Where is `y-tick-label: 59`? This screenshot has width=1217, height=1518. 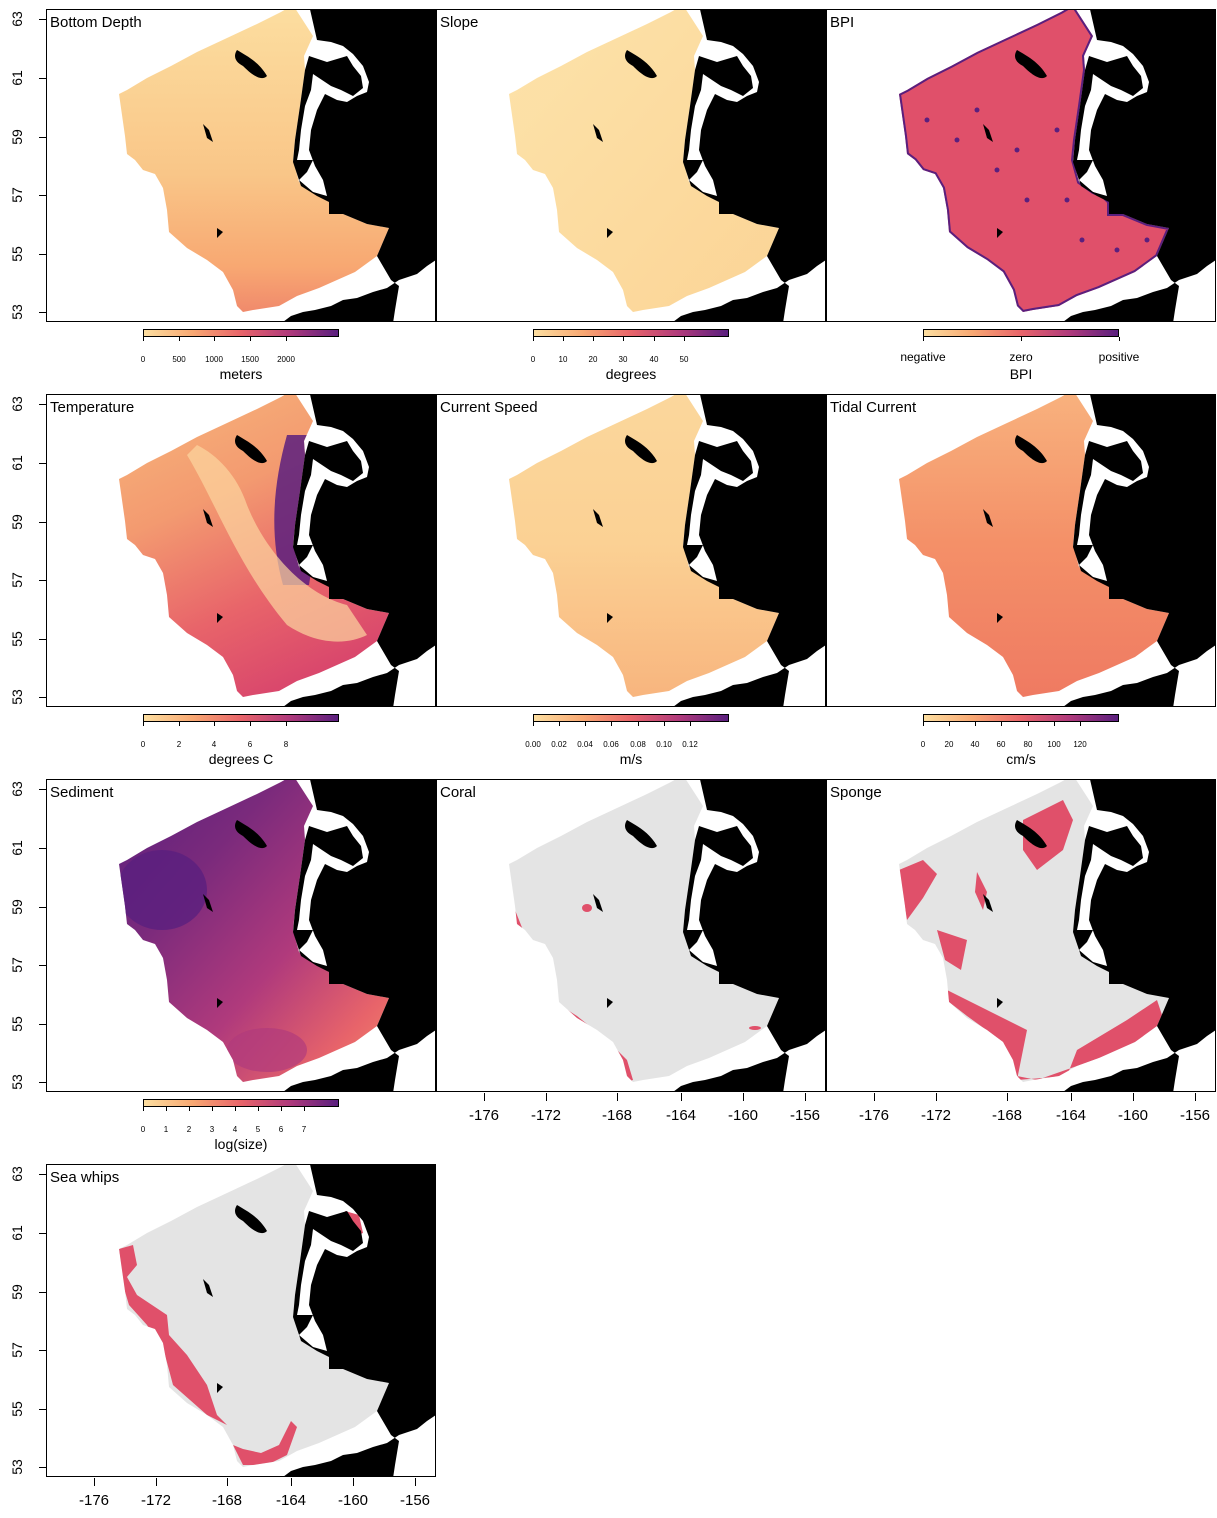 y-tick-label: 59 is located at coordinates (17, 137).